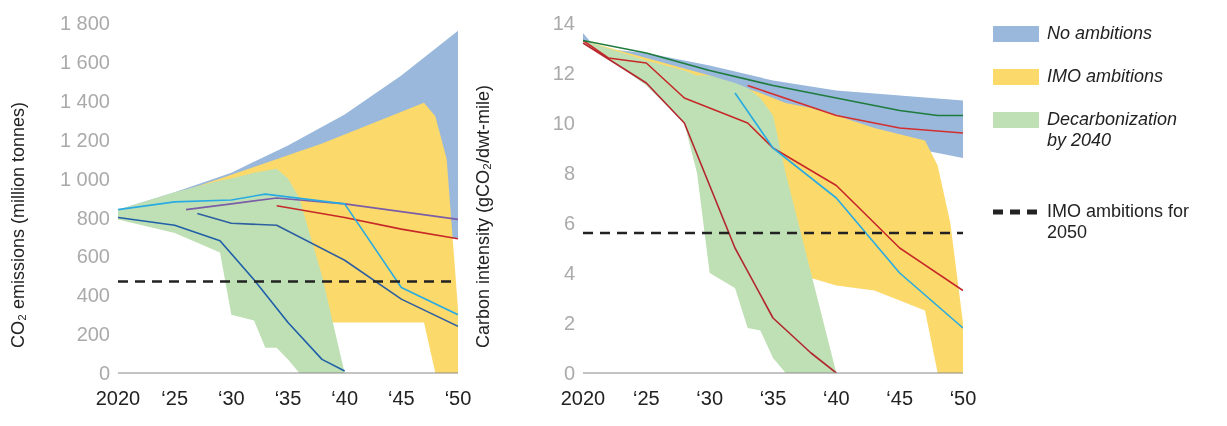  Describe the element at coordinates (1119, 222) in the screenshot. I see `ref-line-label: IMO ambitions for 2050` at that location.